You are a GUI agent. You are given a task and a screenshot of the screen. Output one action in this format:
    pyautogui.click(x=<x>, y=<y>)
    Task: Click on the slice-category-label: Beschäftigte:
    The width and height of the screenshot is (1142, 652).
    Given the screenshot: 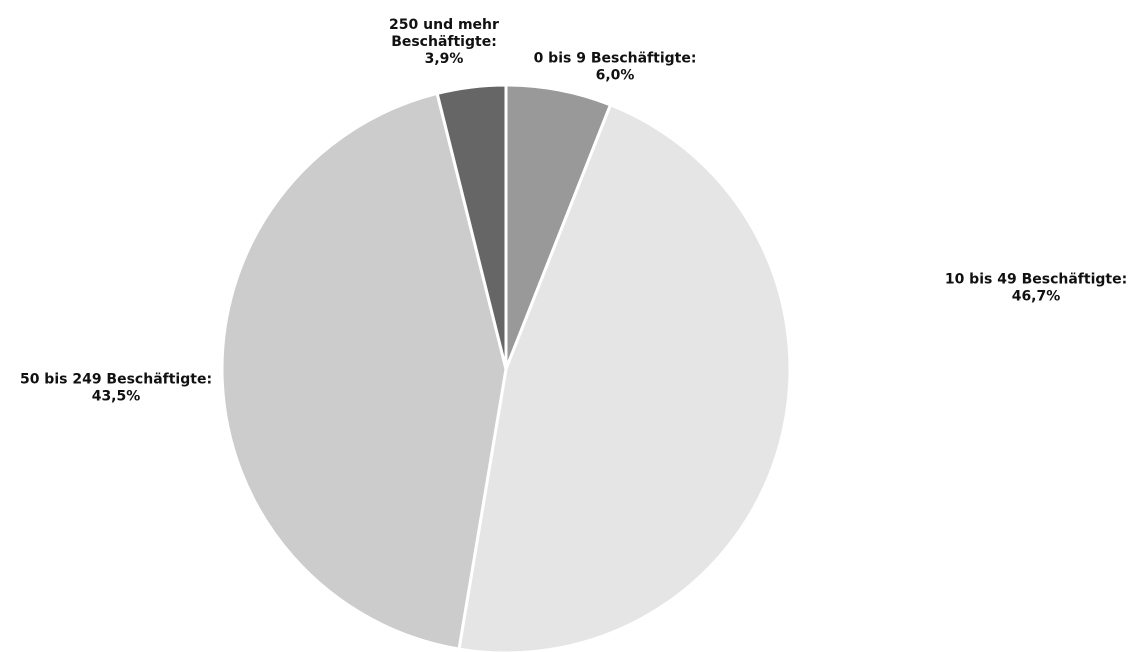 What is the action you would take?
    pyautogui.click(x=444, y=42)
    